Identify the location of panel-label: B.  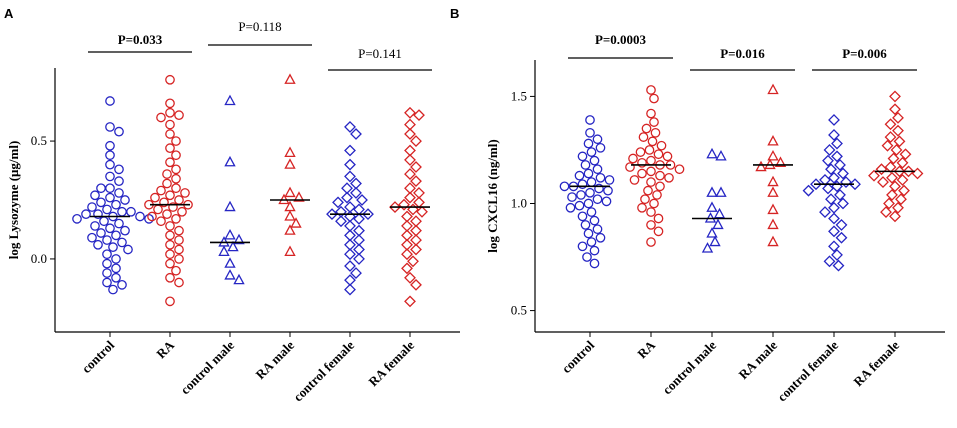
(454, 13).